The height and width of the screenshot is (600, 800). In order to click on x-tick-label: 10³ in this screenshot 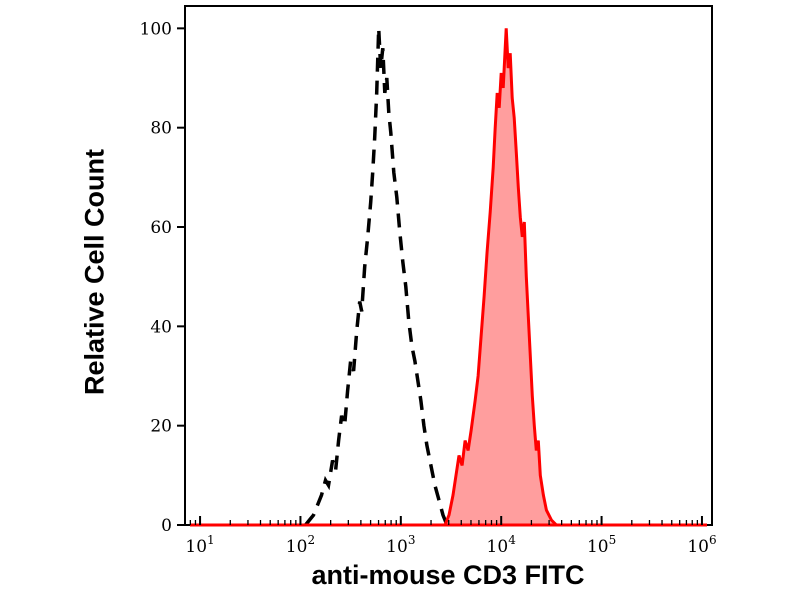, I will do `click(400, 545)`.